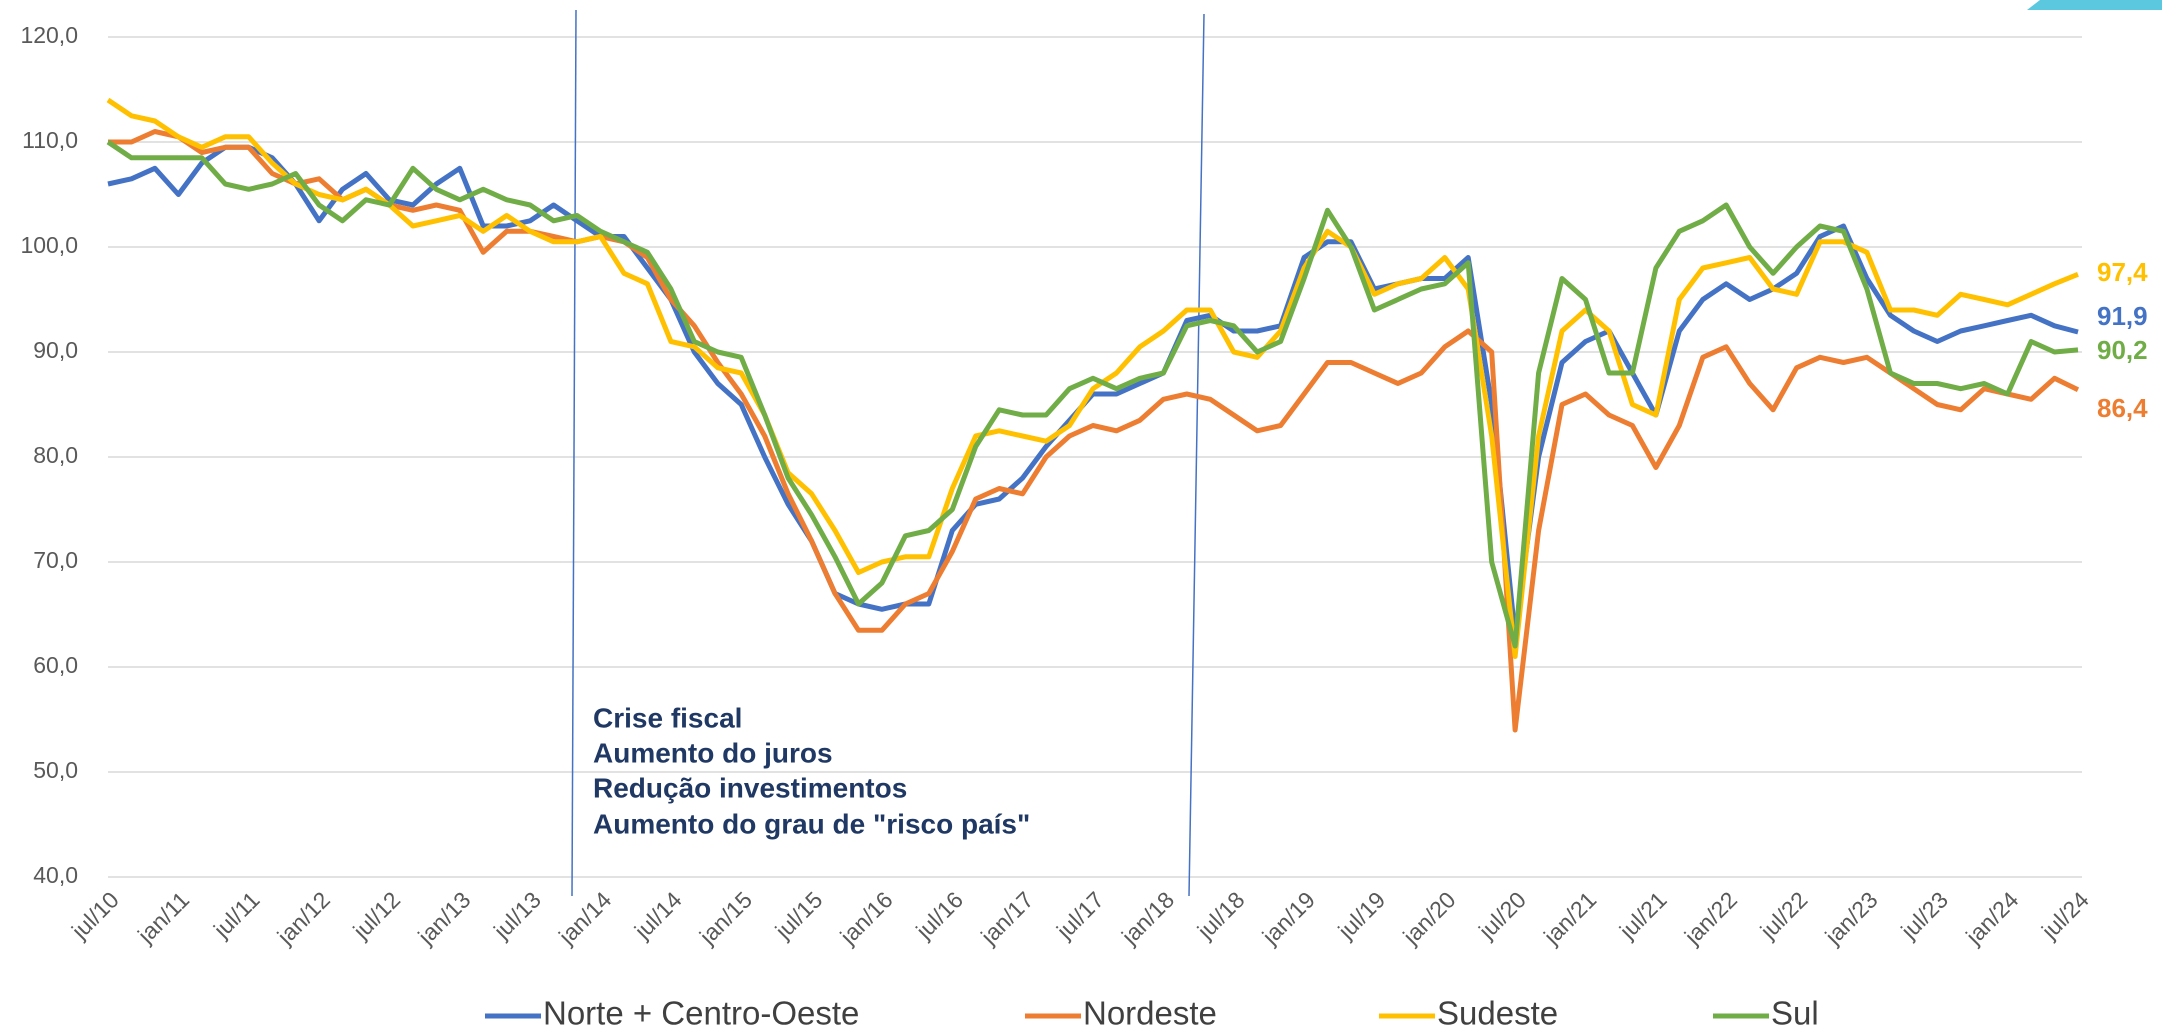  Describe the element at coordinates (658, 915) in the screenshot. I see `x-tick-label: jul/14` at that location.